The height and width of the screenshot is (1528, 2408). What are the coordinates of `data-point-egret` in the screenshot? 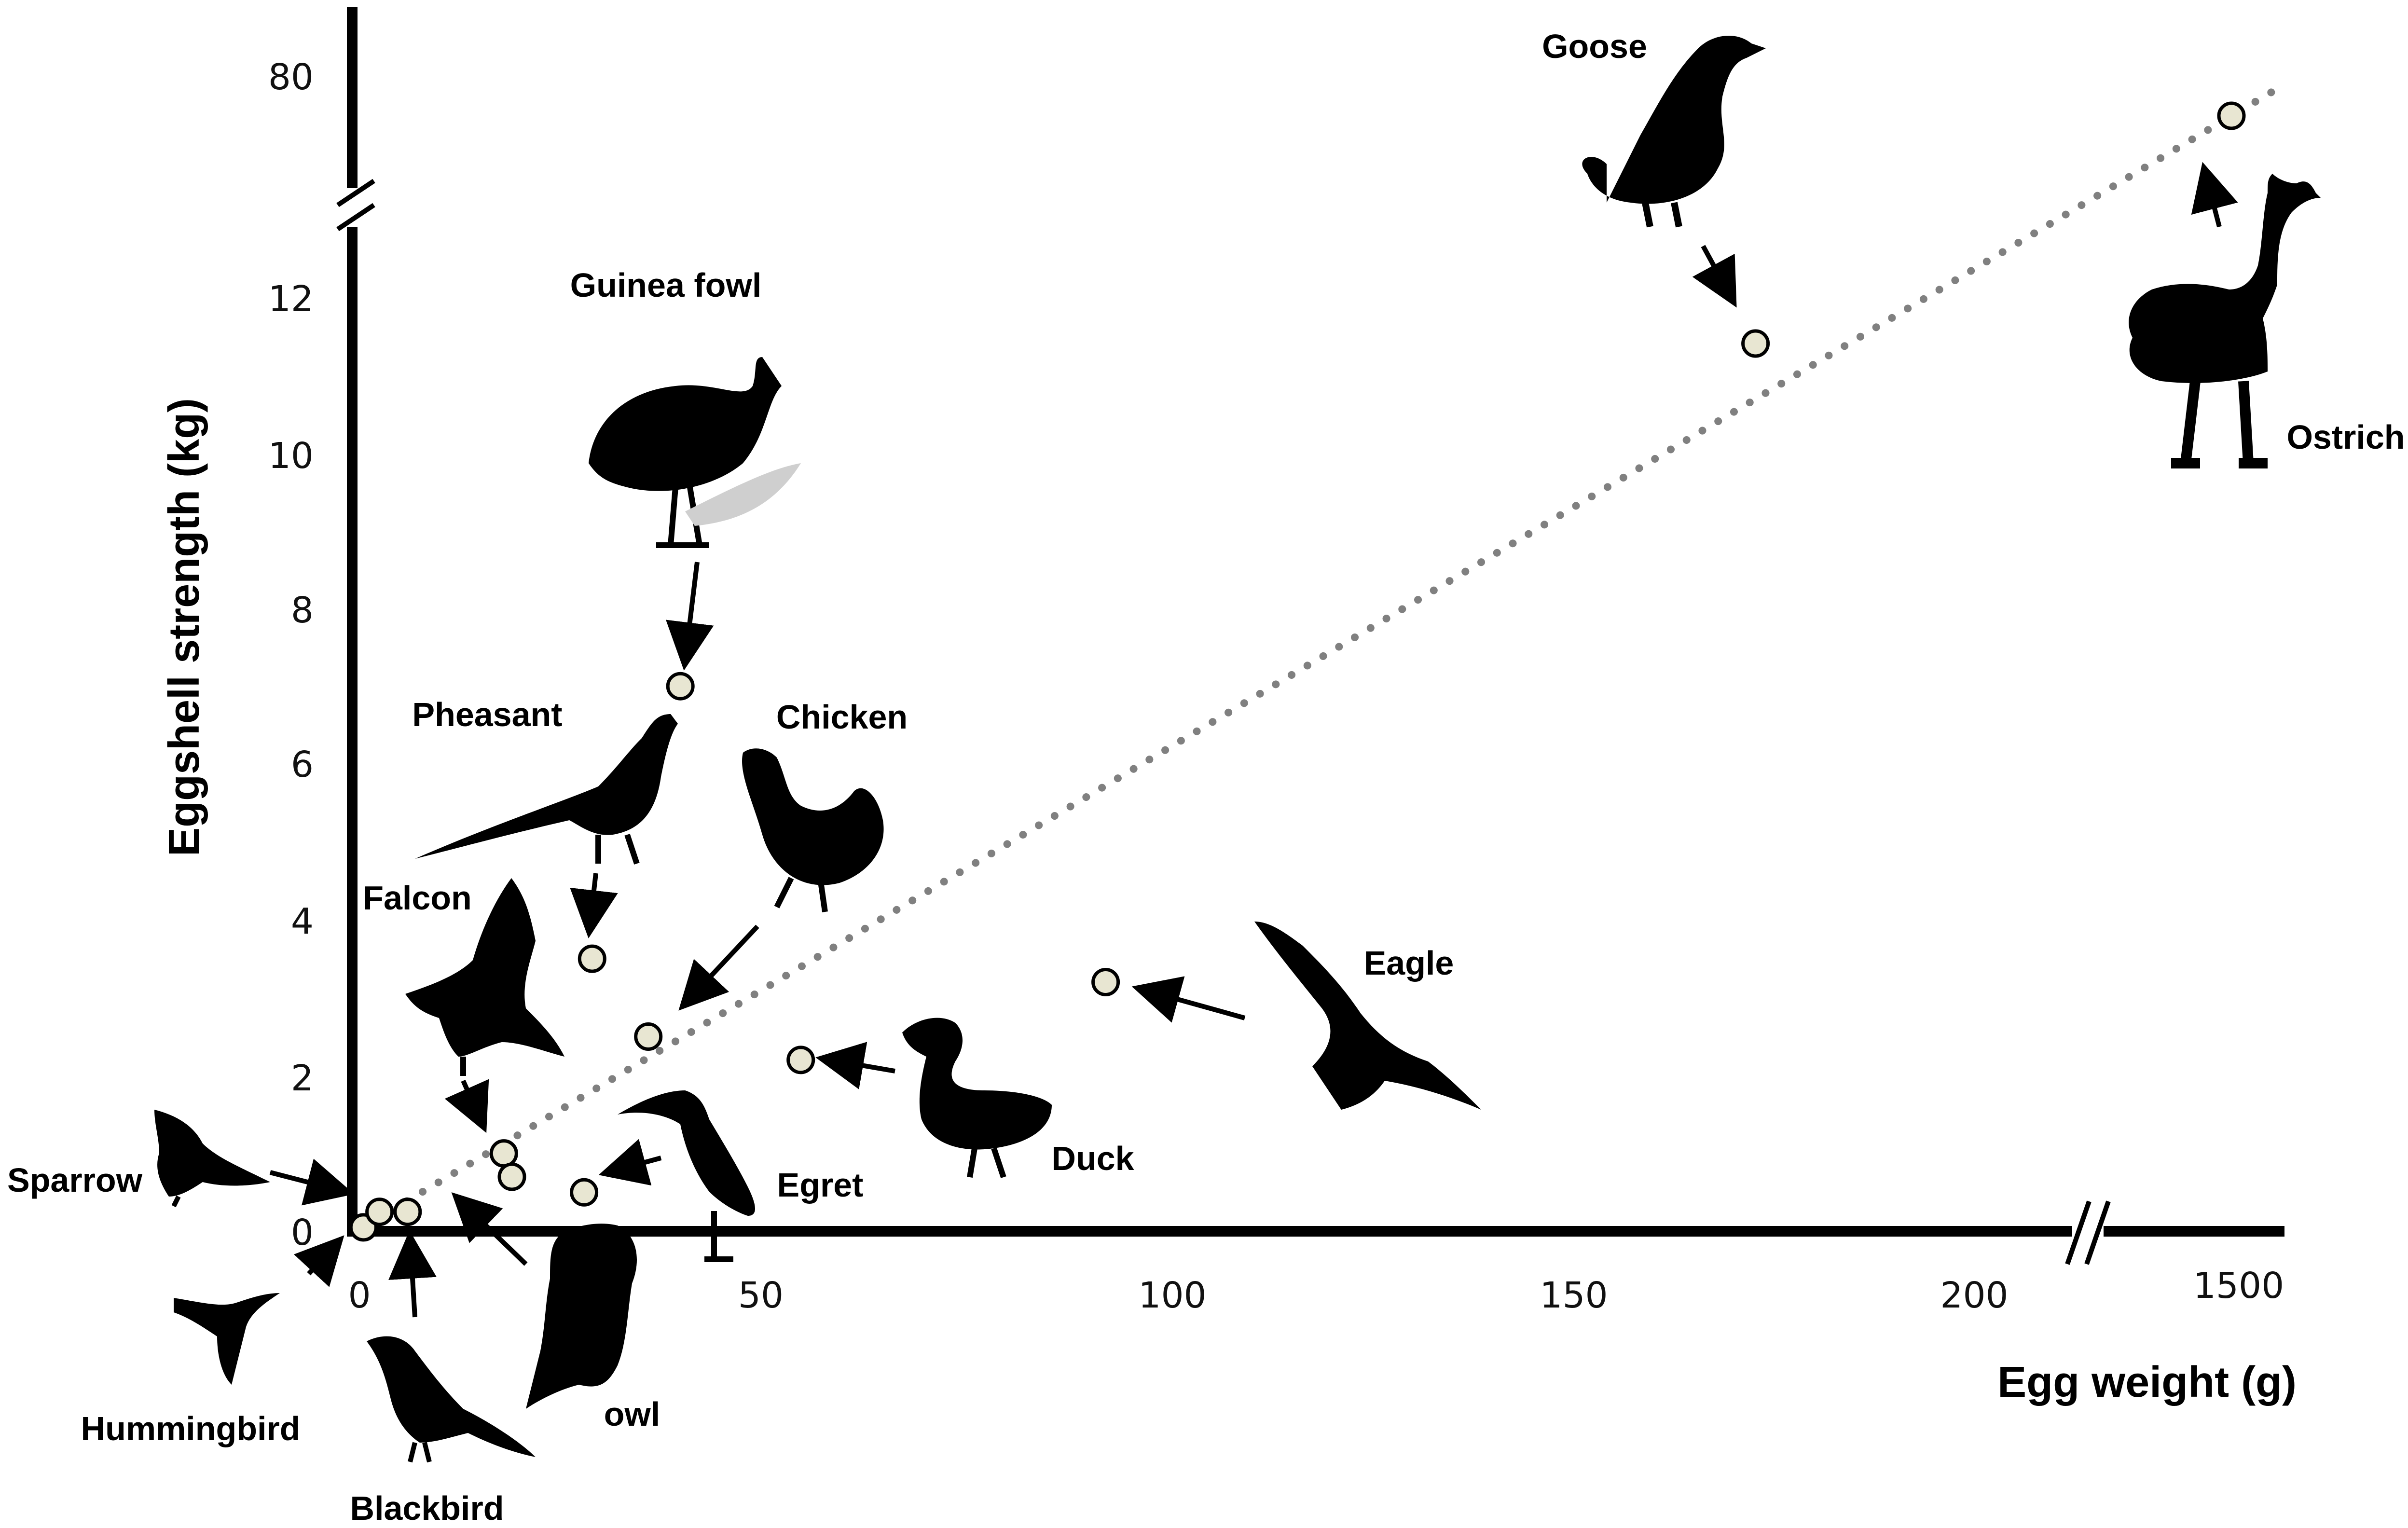 It's located at (584, 1192).